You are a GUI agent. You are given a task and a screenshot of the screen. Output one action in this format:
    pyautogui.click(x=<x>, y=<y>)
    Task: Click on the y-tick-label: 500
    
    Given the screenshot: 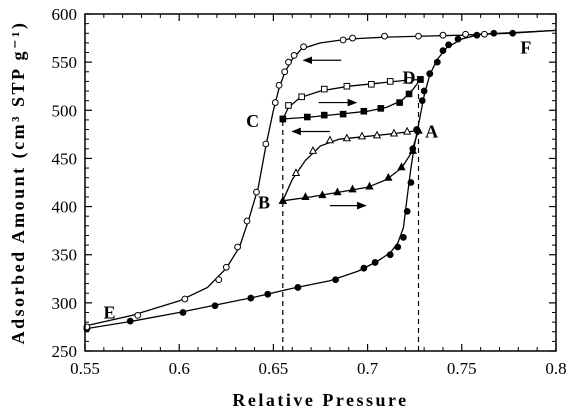 What is the action you would take?
    pyautogui.click(x=65, y=110)
    